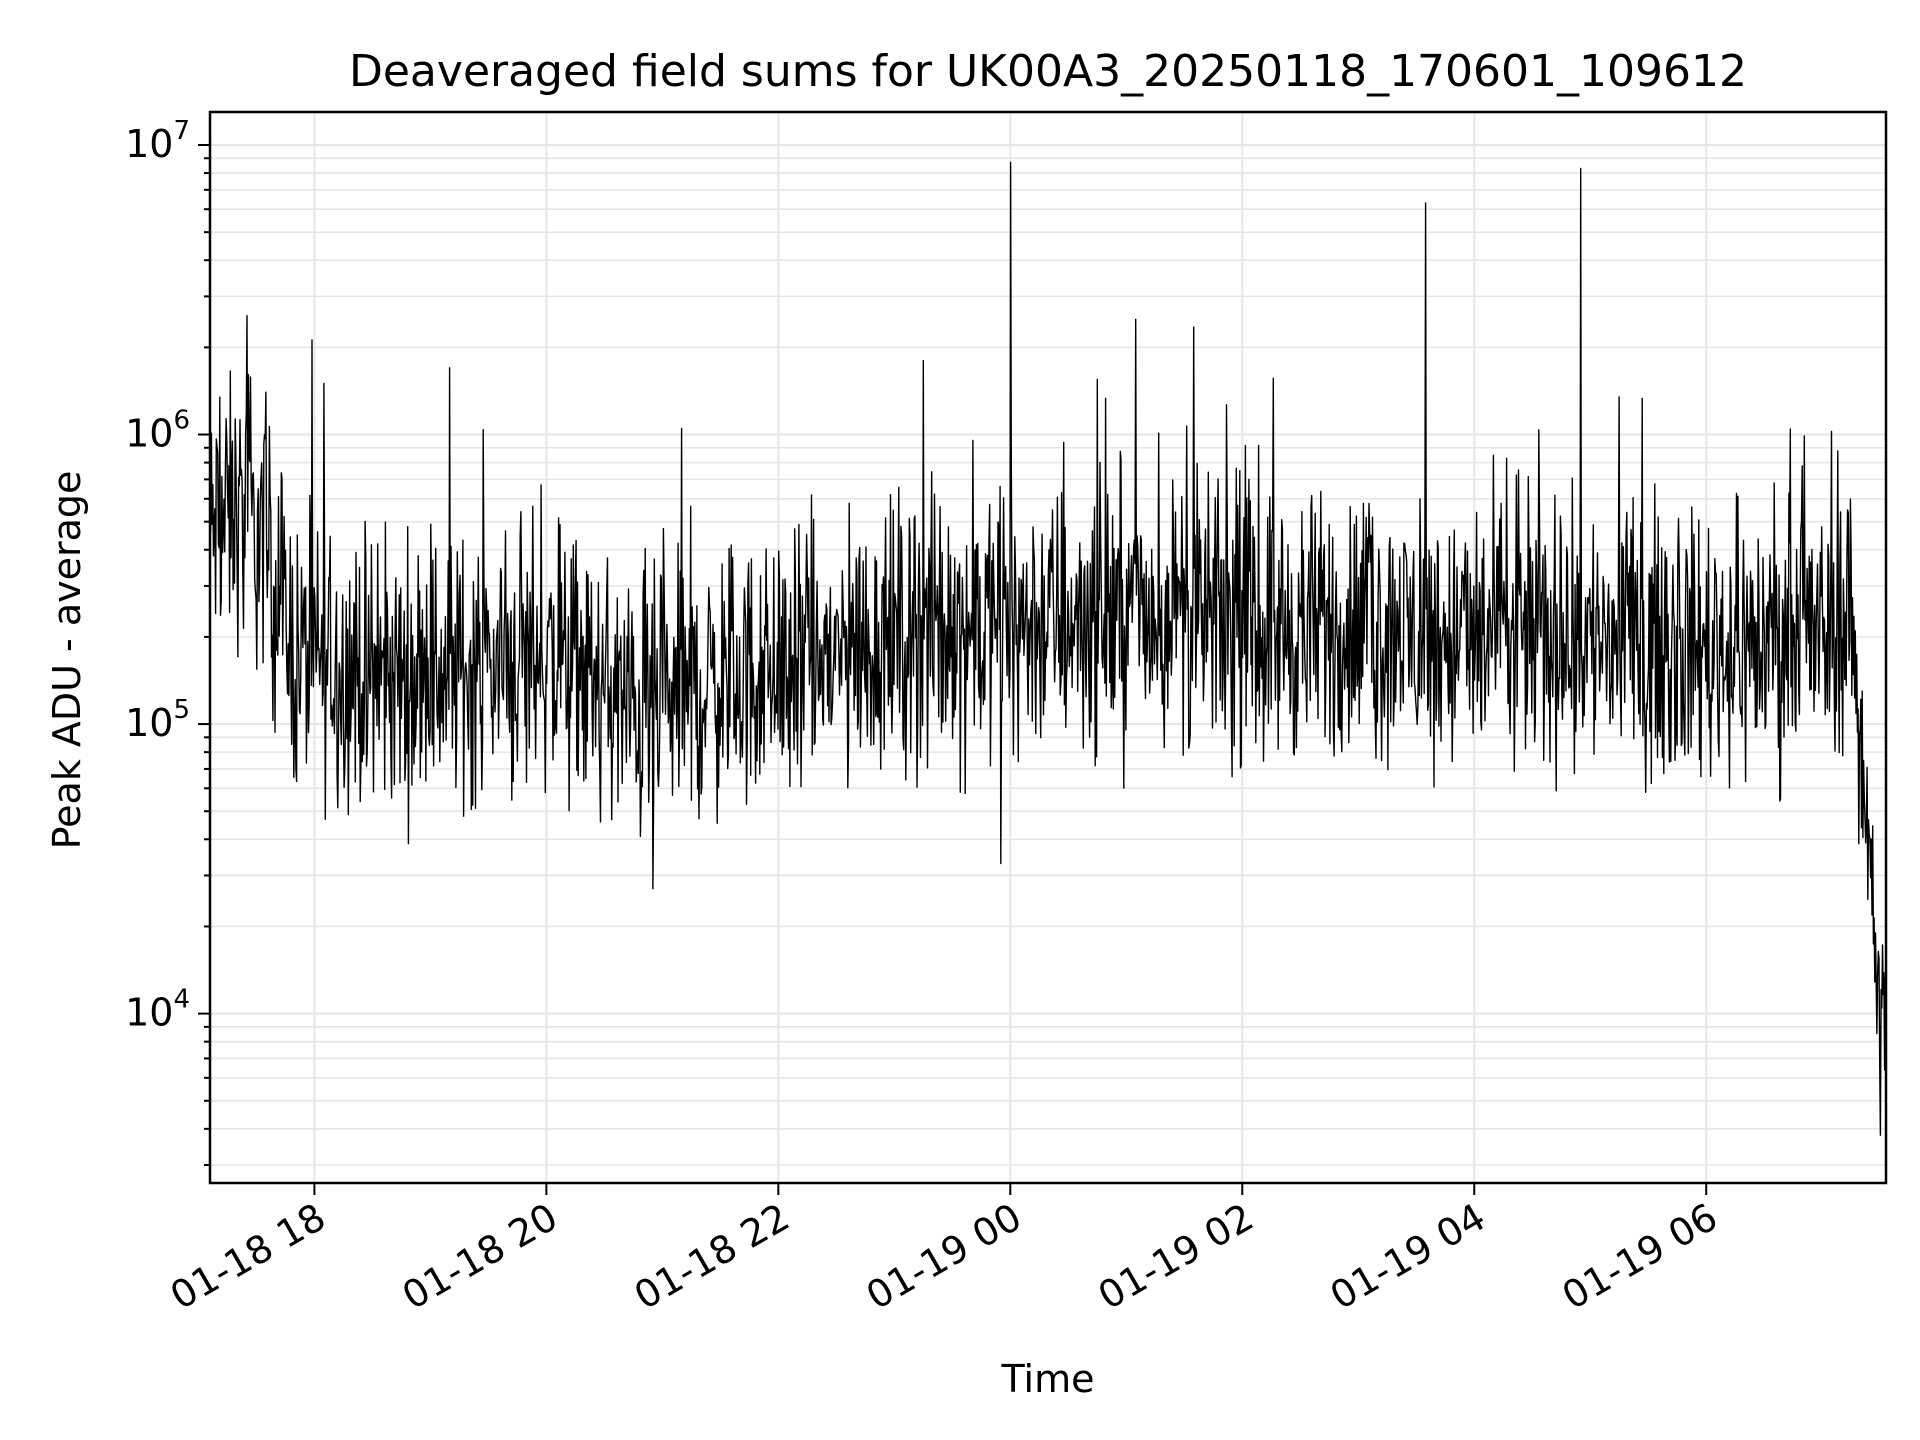 The width and height of the screenshot is (1920, 1440). Describe the element at coordinates (157, 431) in the screenshot. I see `y-tick-label: 10⁶` at that location.